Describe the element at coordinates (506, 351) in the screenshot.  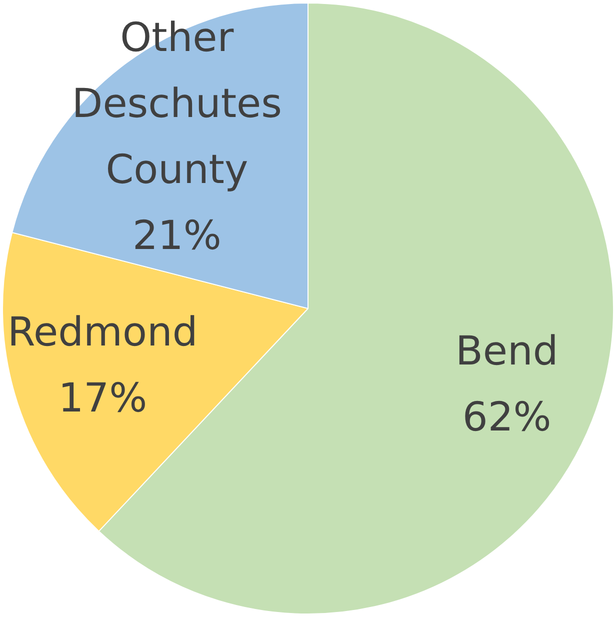
I see `slice-label: Bend` at that location.